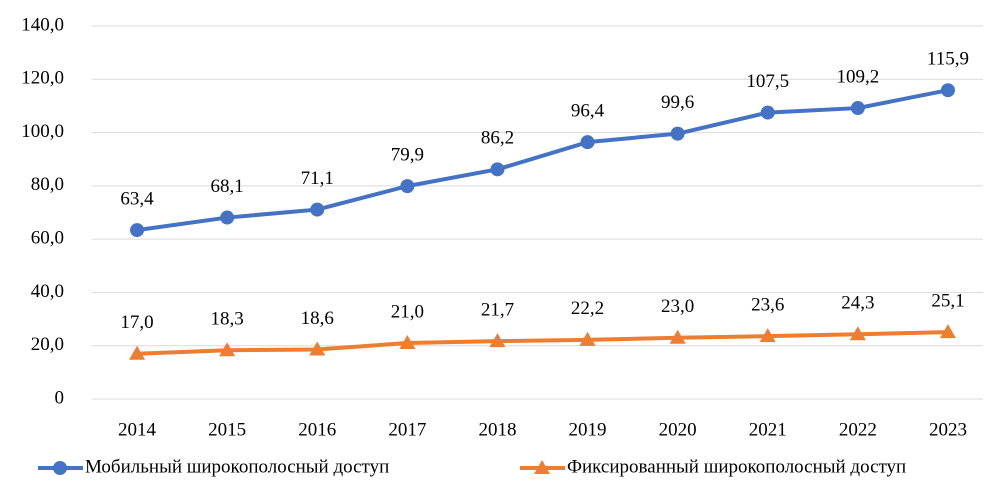 Image resolution: width=985 pixels, height=493 pixels. I want to click on x-tick-label: 2020, so click(678, 429).